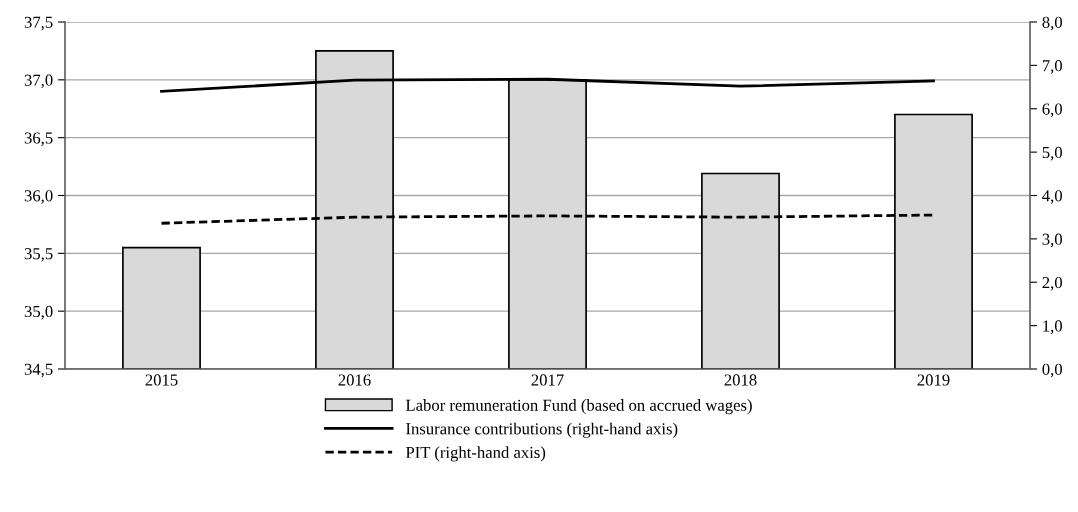  Describe the element at coordinates (1052, 197) in the screenshot. I see `y2-tick-label: 4,0` at that location.